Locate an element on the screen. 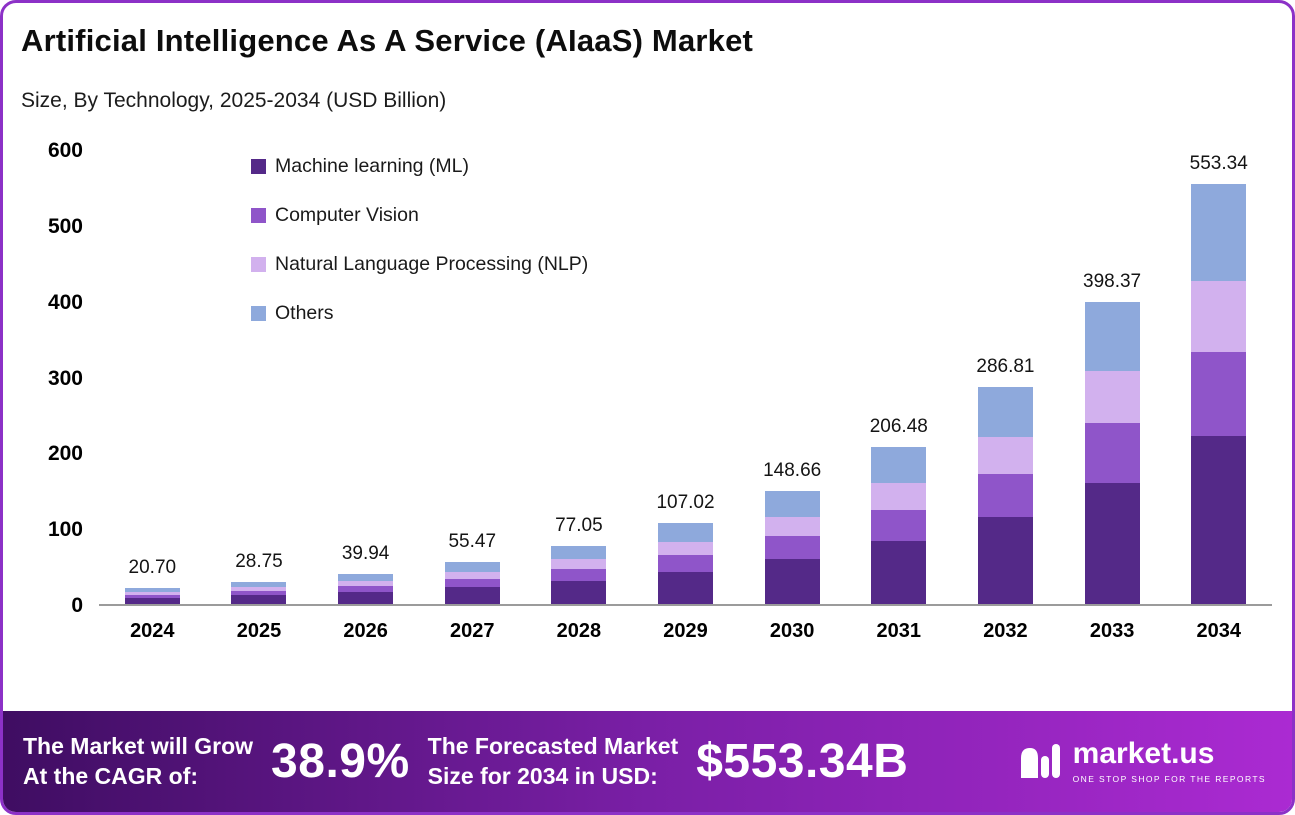 Image resolution: width=1295 pixels, height=815 pixels. x-axis-year-label: 2028 is located at coordinates (579, 631).